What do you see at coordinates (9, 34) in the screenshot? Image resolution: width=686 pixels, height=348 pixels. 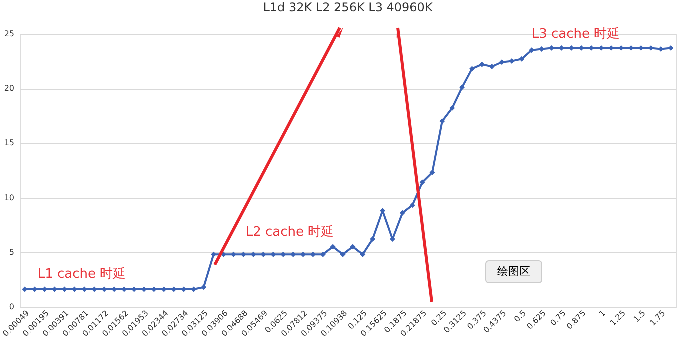 I see `y-tick-label: 25` at bounding box center [9, 34].